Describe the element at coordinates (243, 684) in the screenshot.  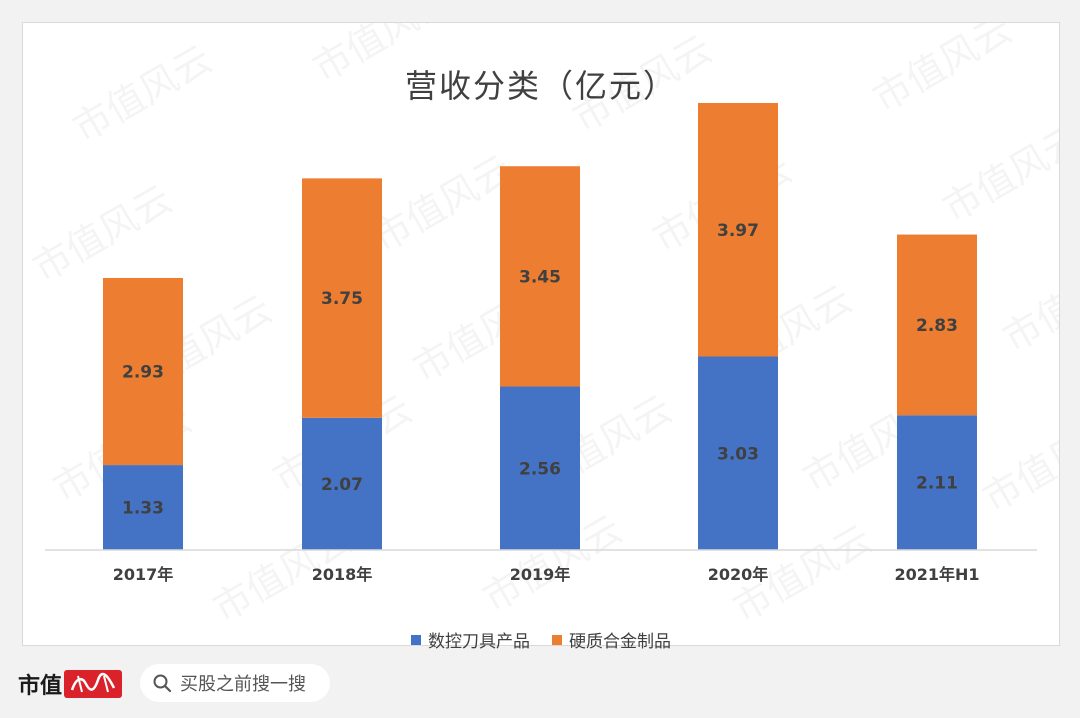
I see `search-placeholder: 买股之前搜一搜` at that location.